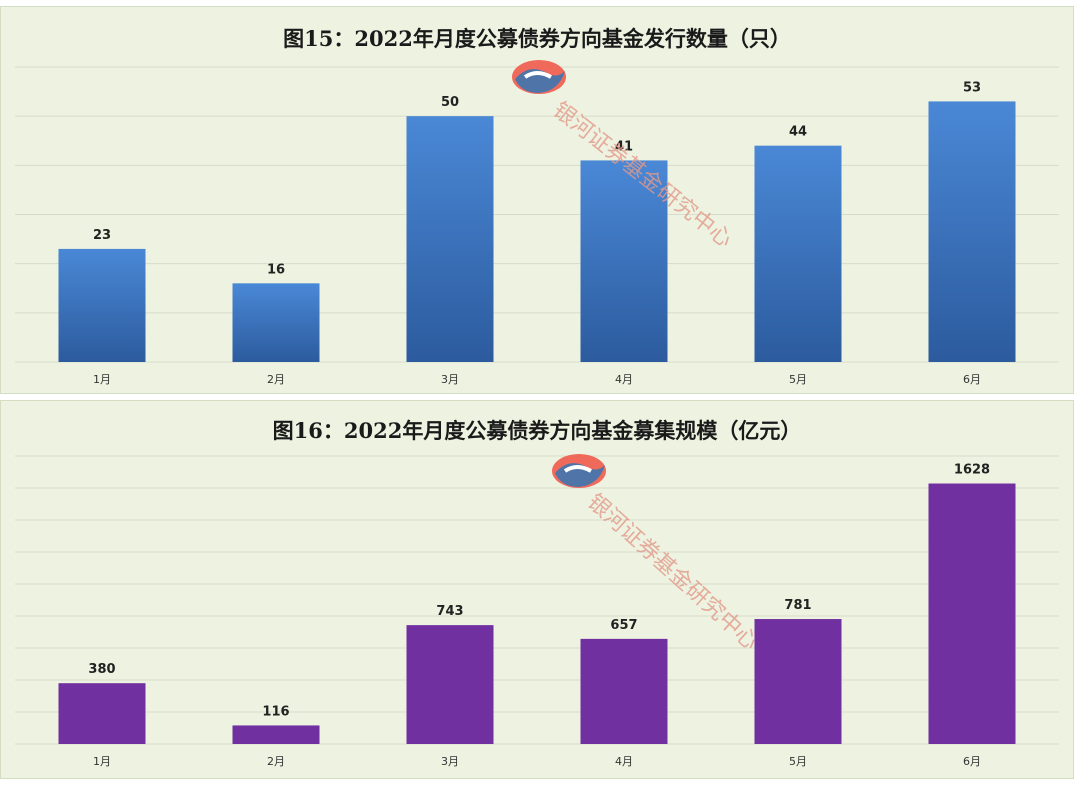  I want to click on chart-title: 图16：2022年月度公募债券方向基金募集规模（亿元）, so click(537, 430).